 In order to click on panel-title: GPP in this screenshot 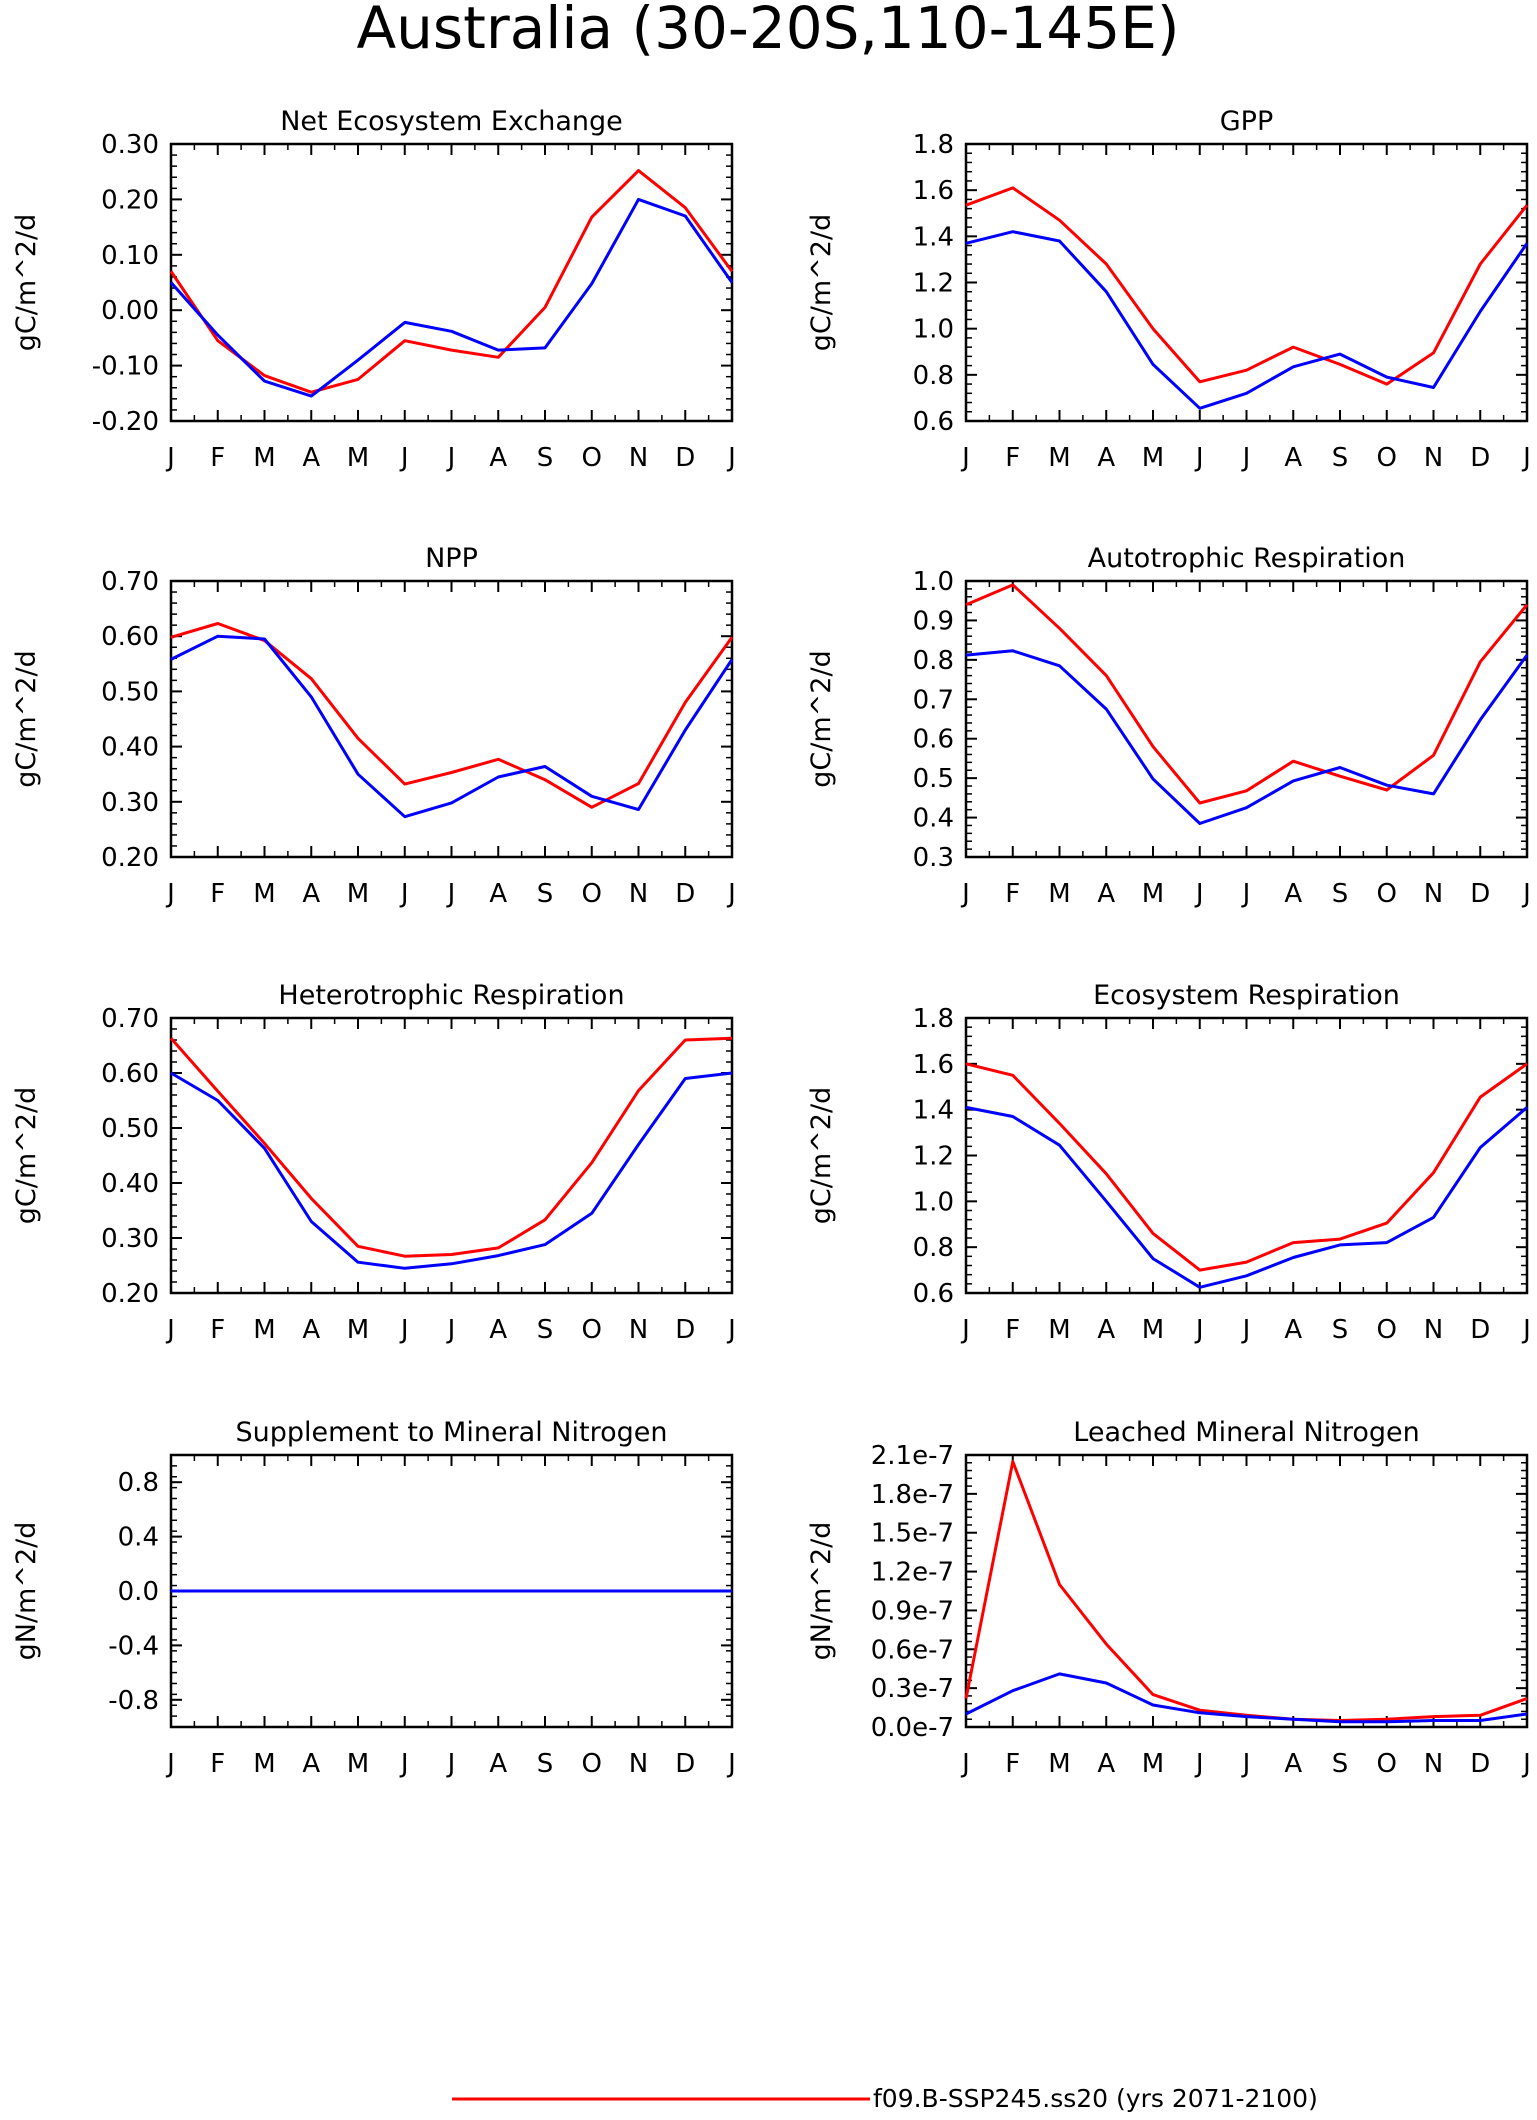, I will do `click(1247, 121)`.